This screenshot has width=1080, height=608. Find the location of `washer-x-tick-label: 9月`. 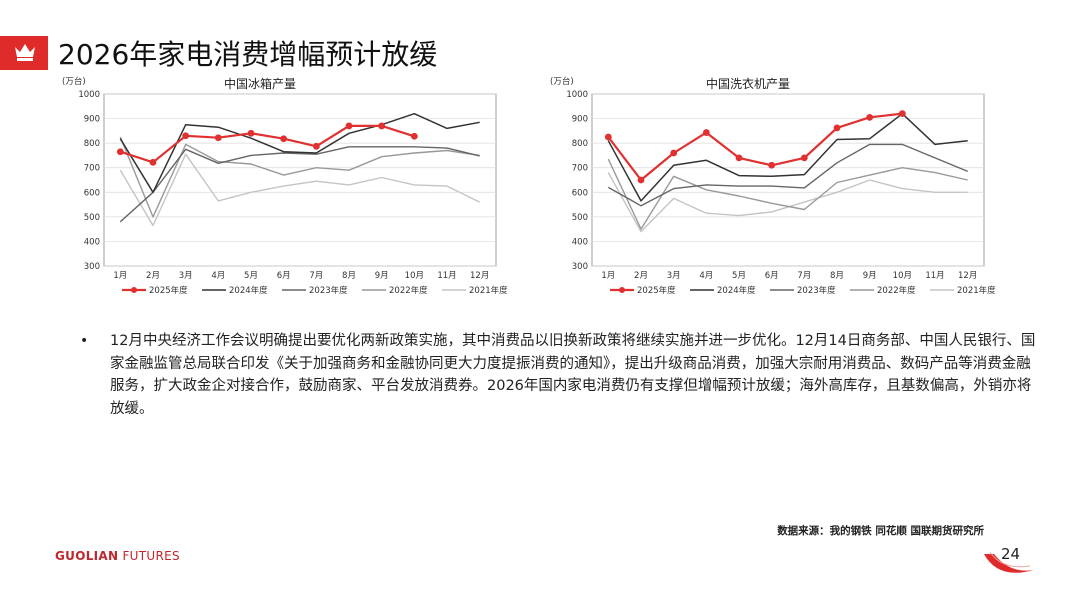

washer-x-tick-label: 9月 is located at coordinates (870, 276).